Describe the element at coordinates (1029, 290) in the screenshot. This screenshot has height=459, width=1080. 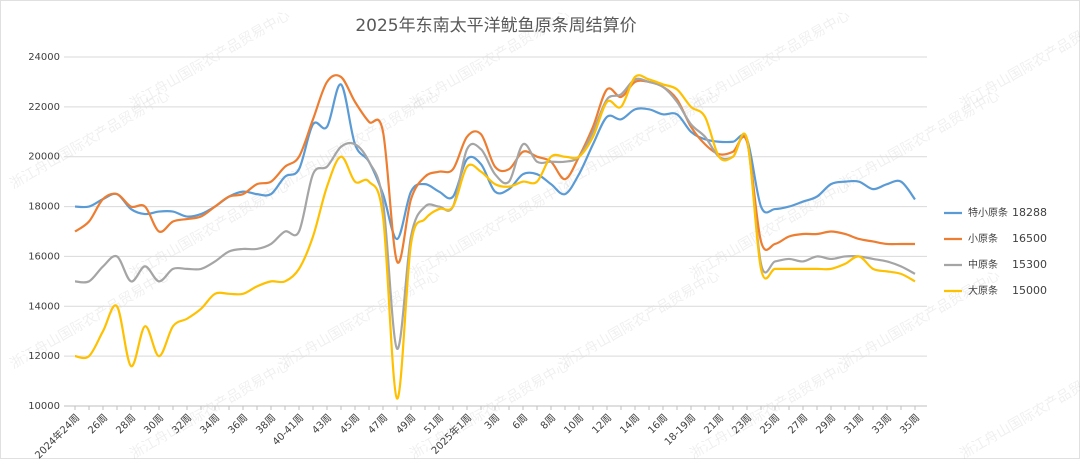
I see `legend-value: 15000` at that location.